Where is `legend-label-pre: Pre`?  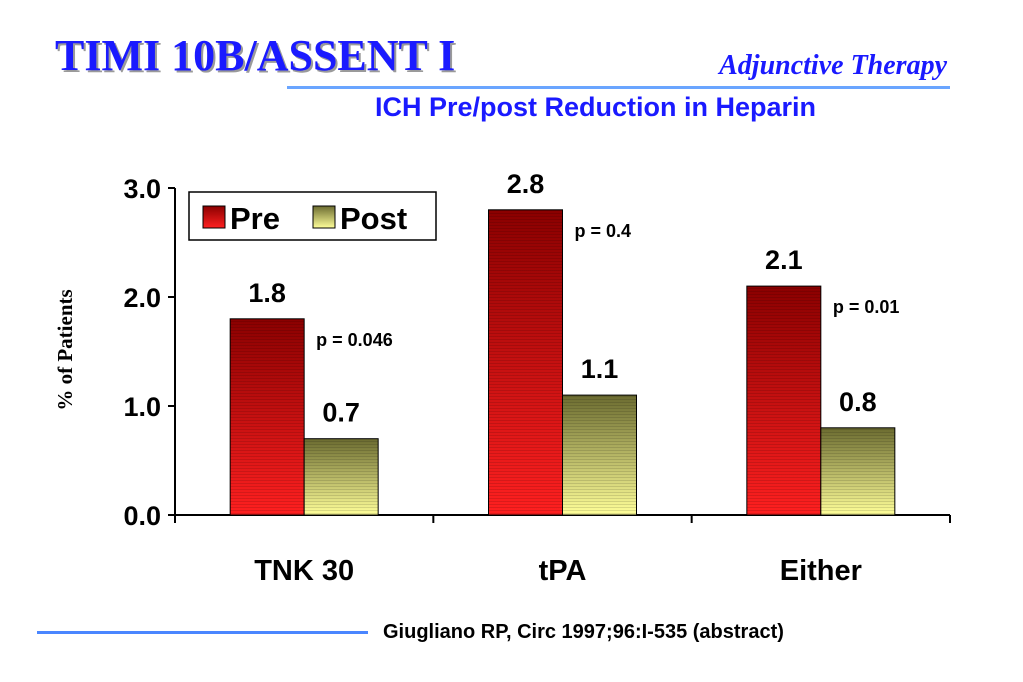 legend-label-pre: Pre is located at coordinates (255, 218).